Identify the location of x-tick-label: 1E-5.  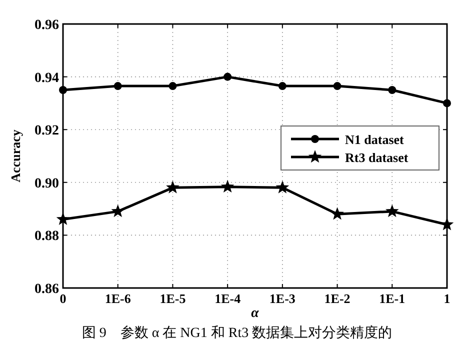
(173, 298).